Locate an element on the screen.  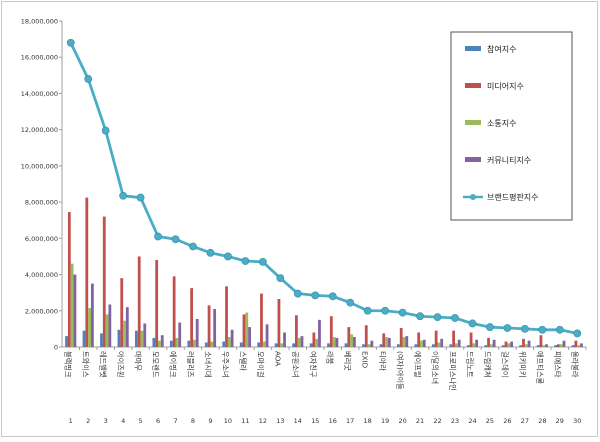
x-rank-label: 14 is located at coordinates (298, 421).